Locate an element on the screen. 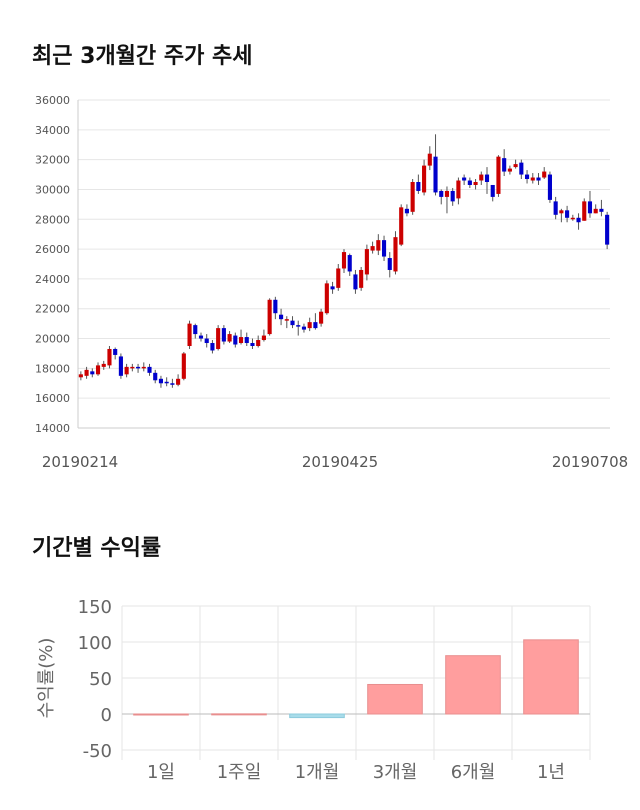 This screenshot has height=810, width=640. y-tick-label: 20000 is located at coordinates (52, 339).